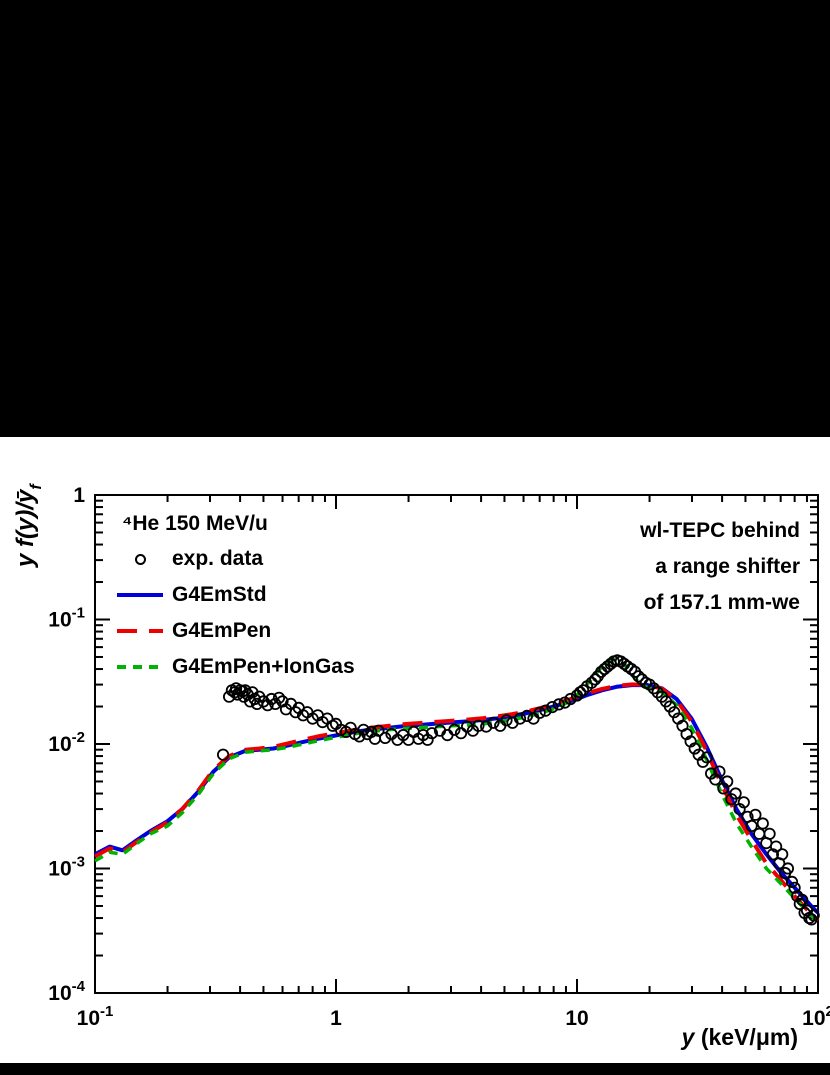 This screenshot has height=1075, width=830. Describe the element at coordinates (28, 525) in the screenshot. I see `svg-text: y f(y)/ȳf` at that location.